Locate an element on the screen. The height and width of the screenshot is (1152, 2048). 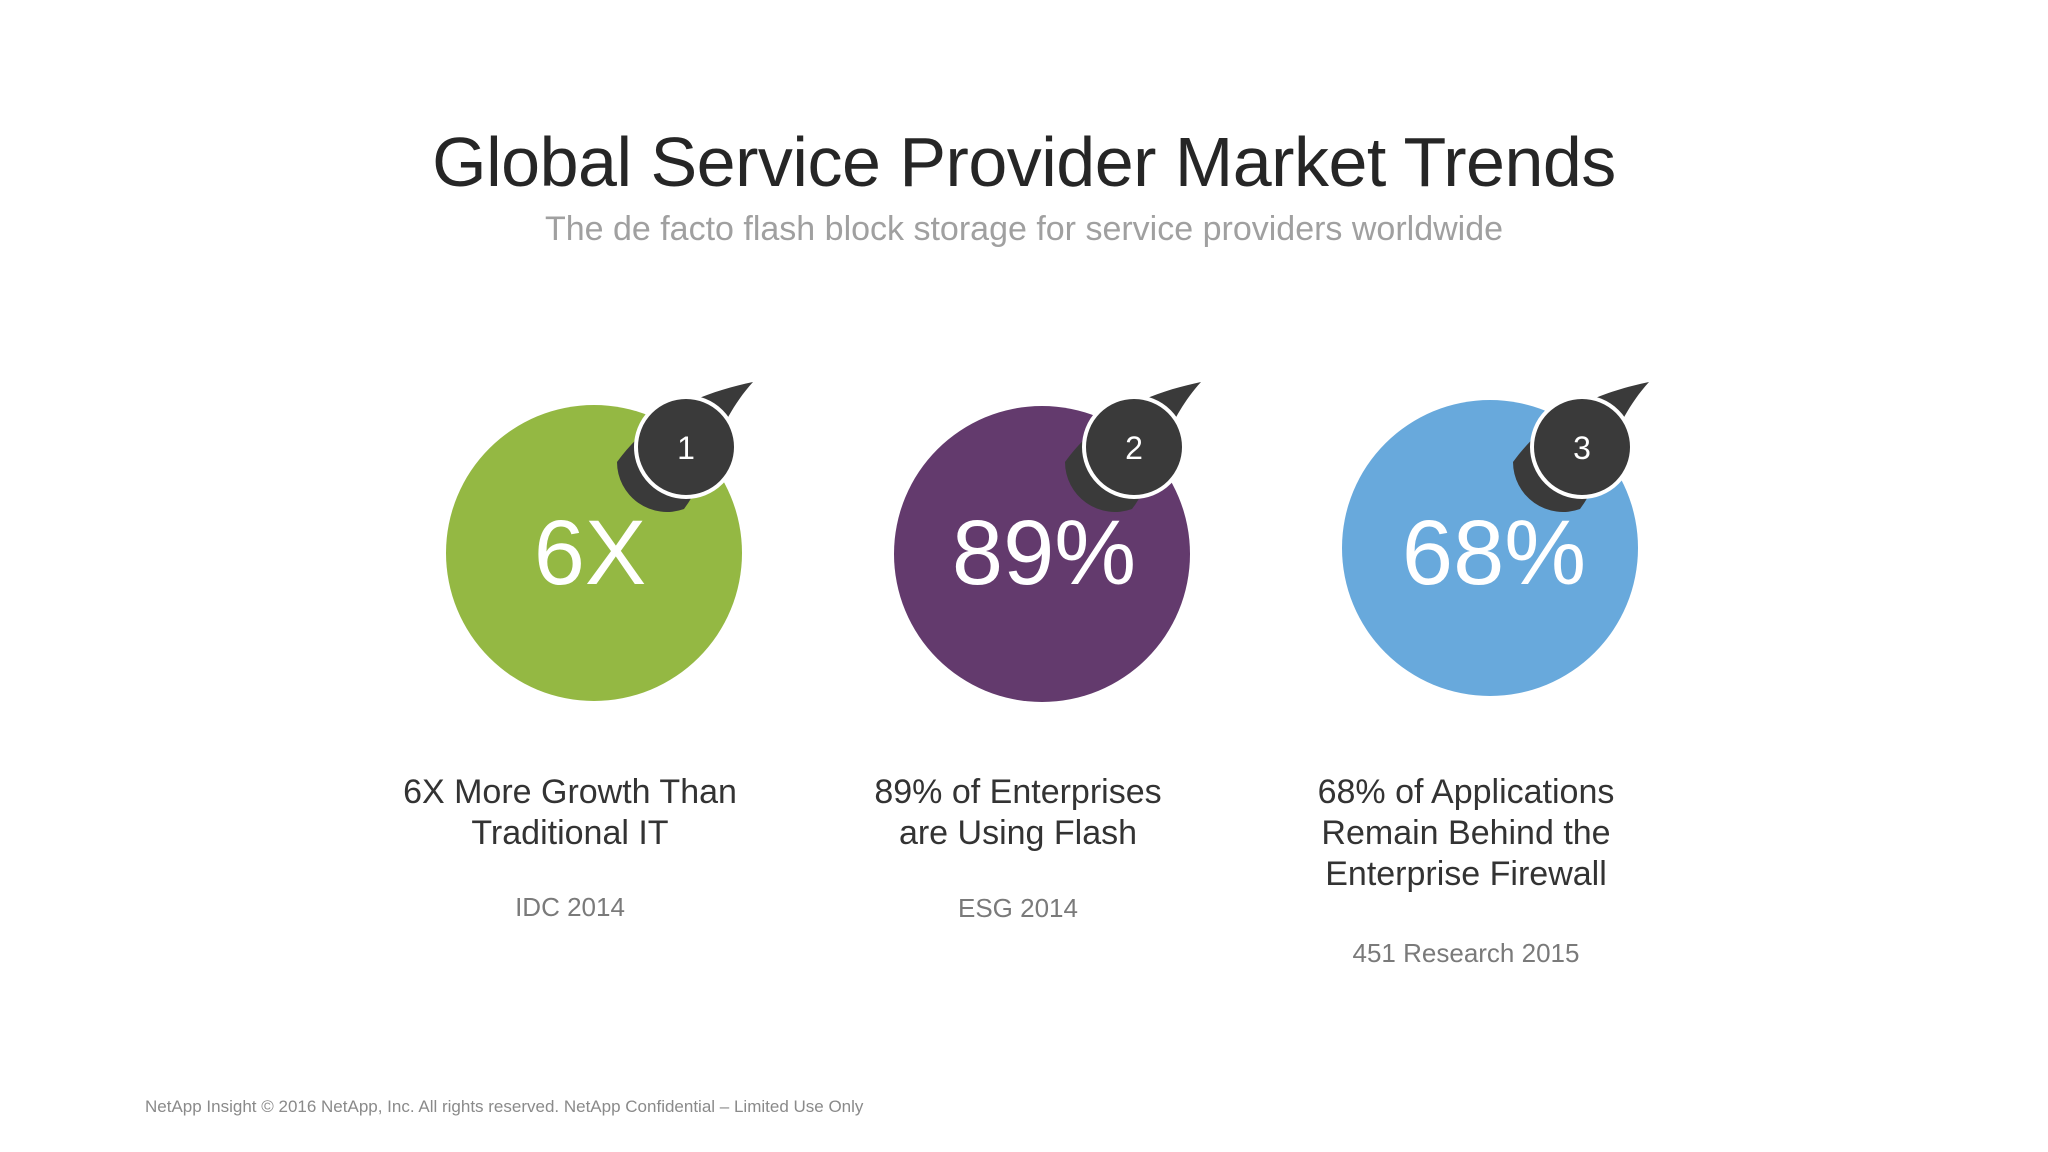
stat-description-line: Enterprise Firewall is located at coordinates (1466, 874).